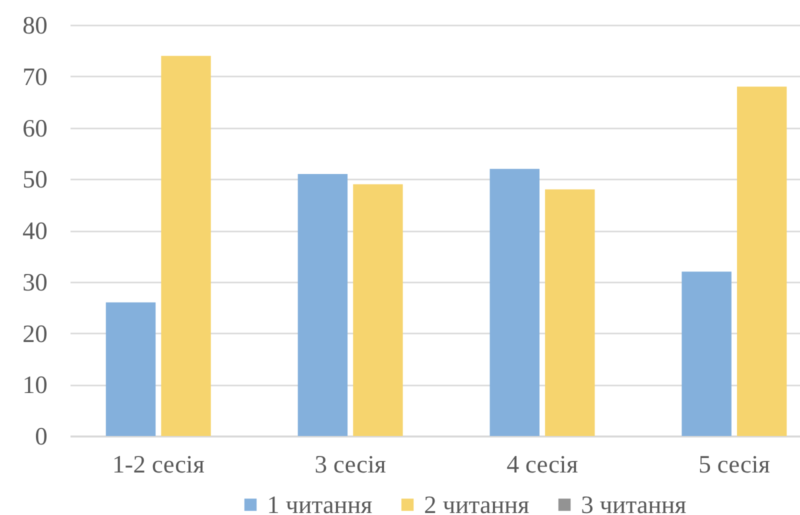  Describe the element at coordinates (35, 77) in the screenshot. I see `y-tick-label: 70` at that location.